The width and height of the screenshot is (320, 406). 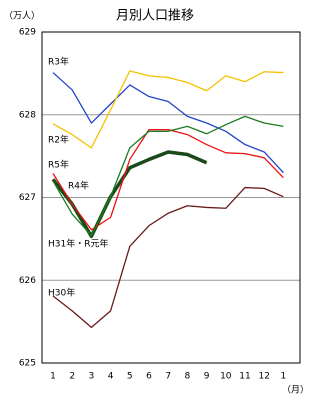 I want to click on x-tick-label: 6, so click(x=149, y=377).